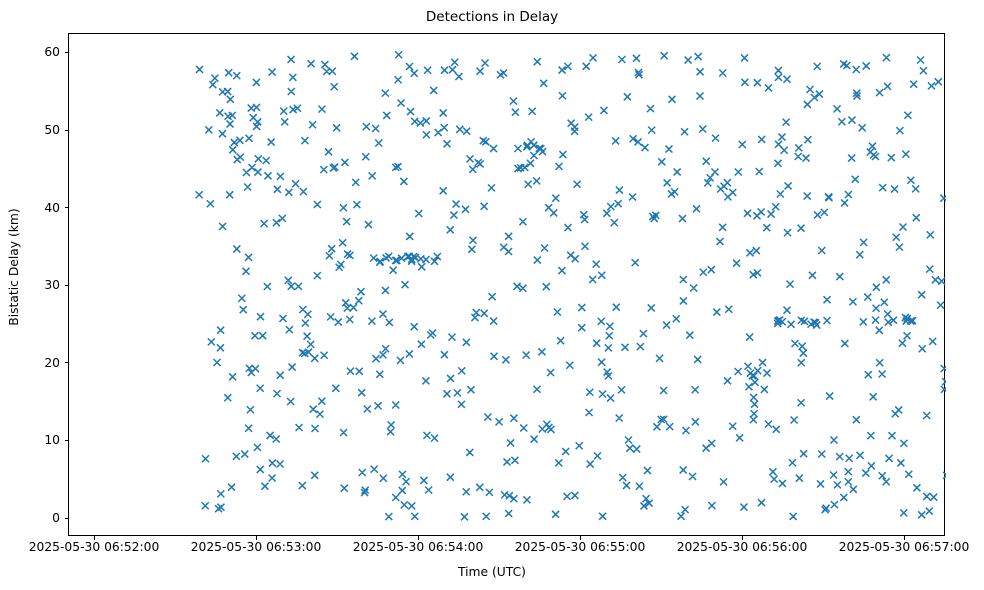 Image resolution: width=984 pixels, height=590 pixels. I want to click on y-tick-label: 0, so click(56, 518).